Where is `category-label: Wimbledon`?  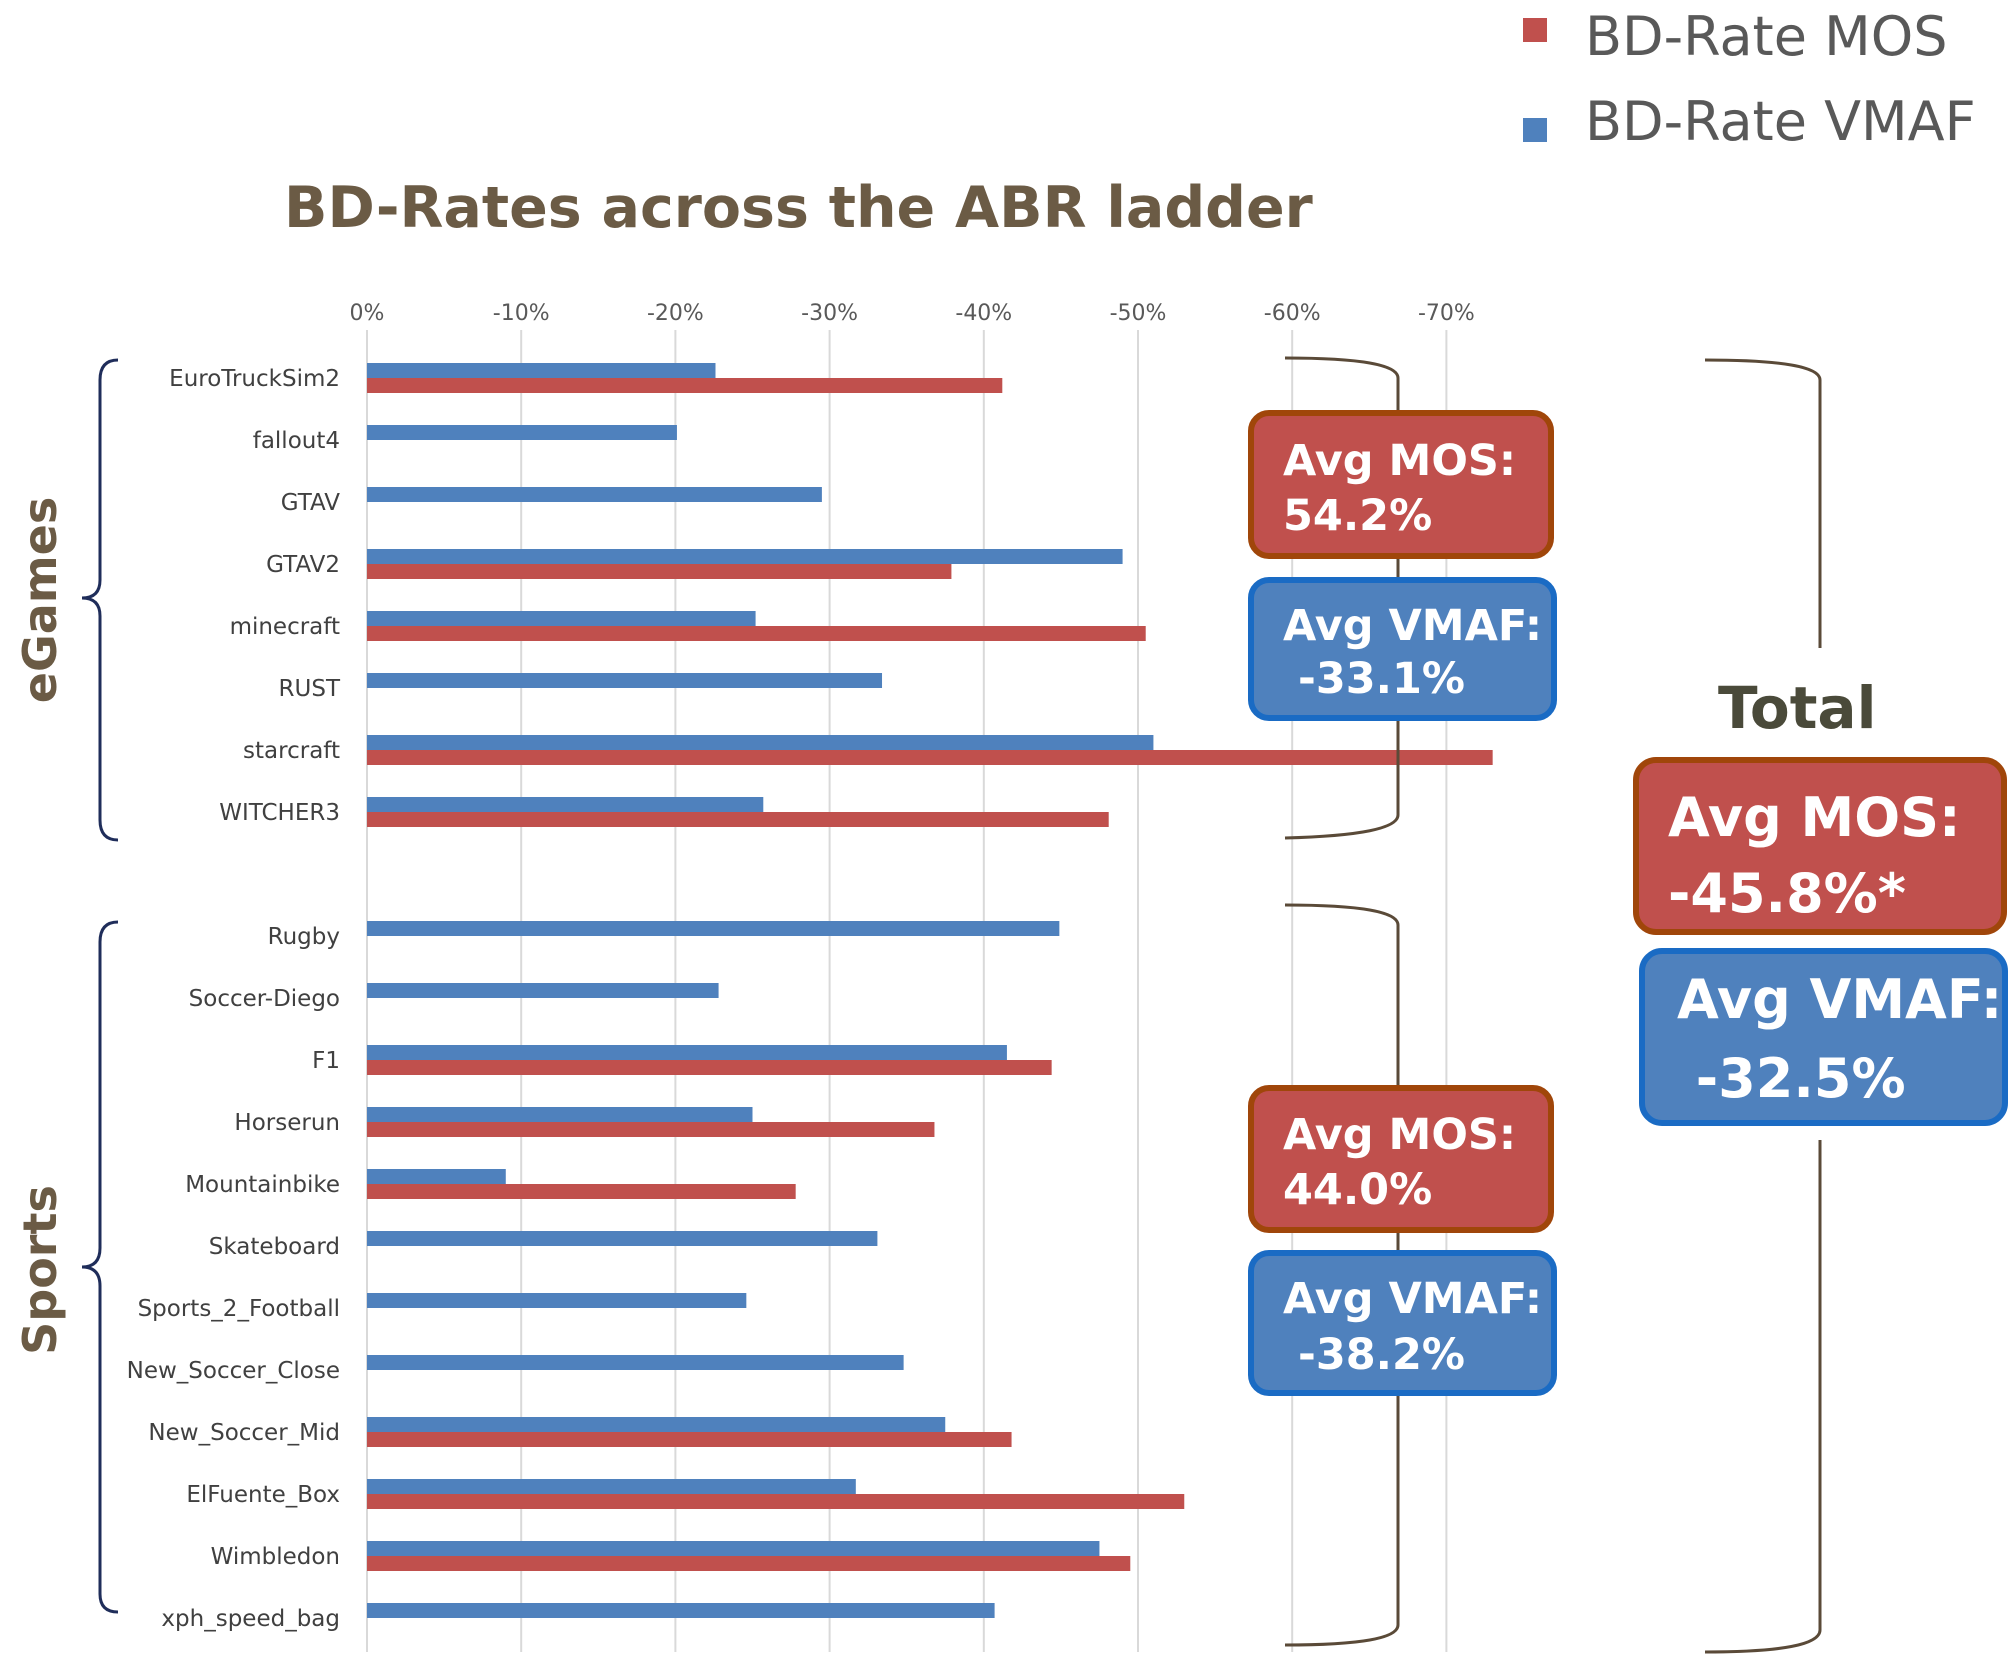
category-label: Wimbledon is located at coordinates (275, 1557).